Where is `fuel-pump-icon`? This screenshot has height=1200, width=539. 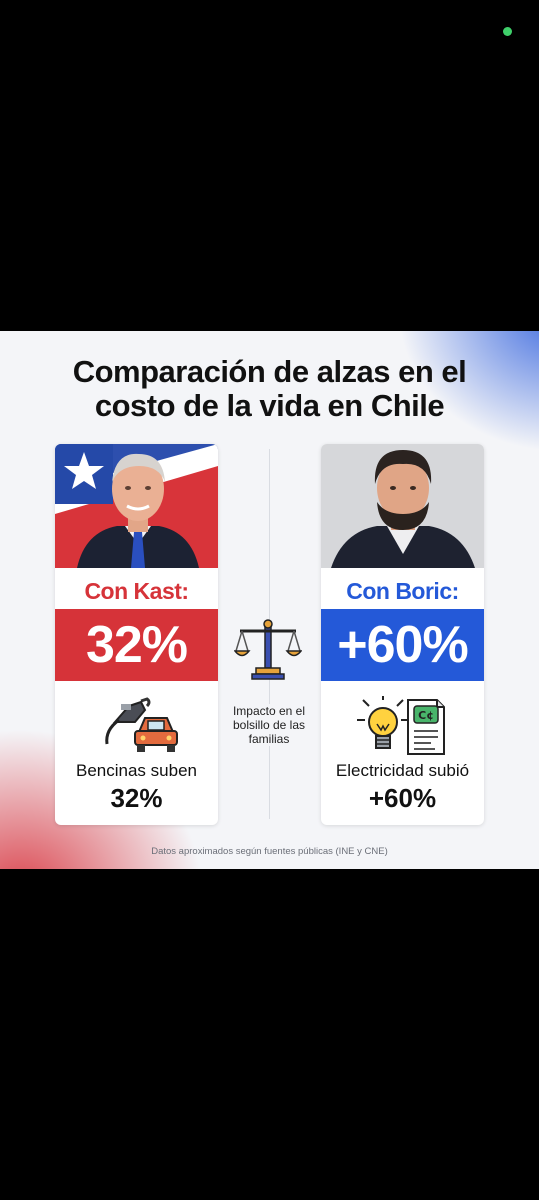 fuel-pump-icon is located at coordinates (128, 721).